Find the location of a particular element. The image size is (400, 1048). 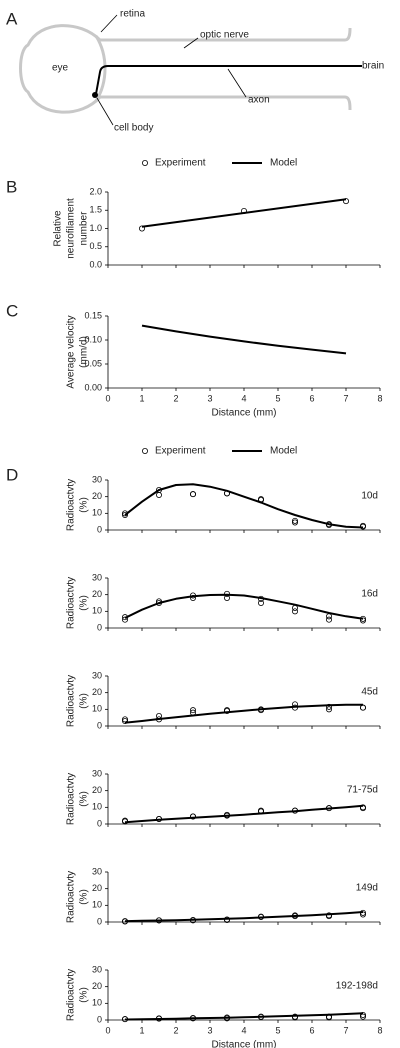

y-tick-label: 0.0 is located at coordinates (95, 264).